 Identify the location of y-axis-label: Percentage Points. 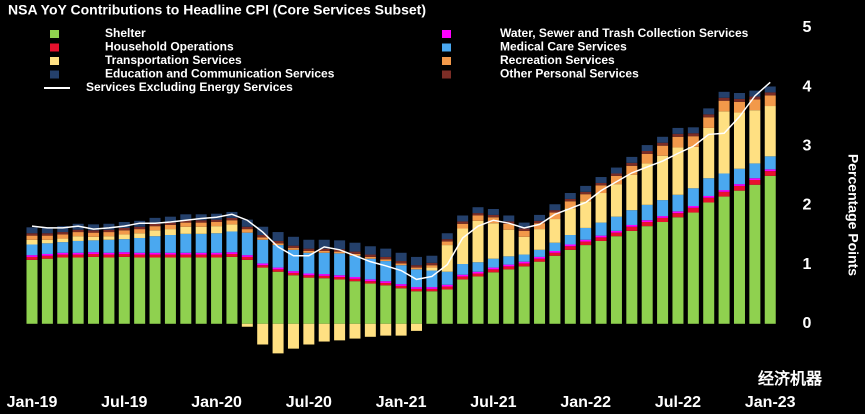
(853, 215).